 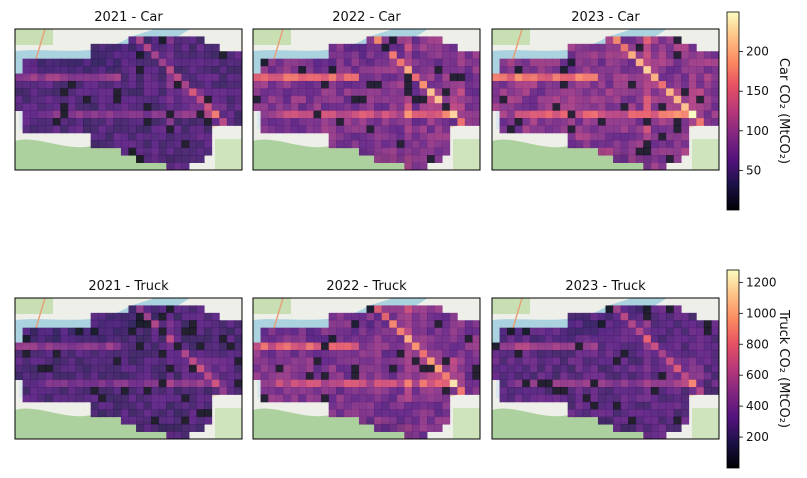 What do you see at coordinates (366, 286) in the screenshot?
I see `panel-title: 2022 - Truck` at bounding box center [366, 286].